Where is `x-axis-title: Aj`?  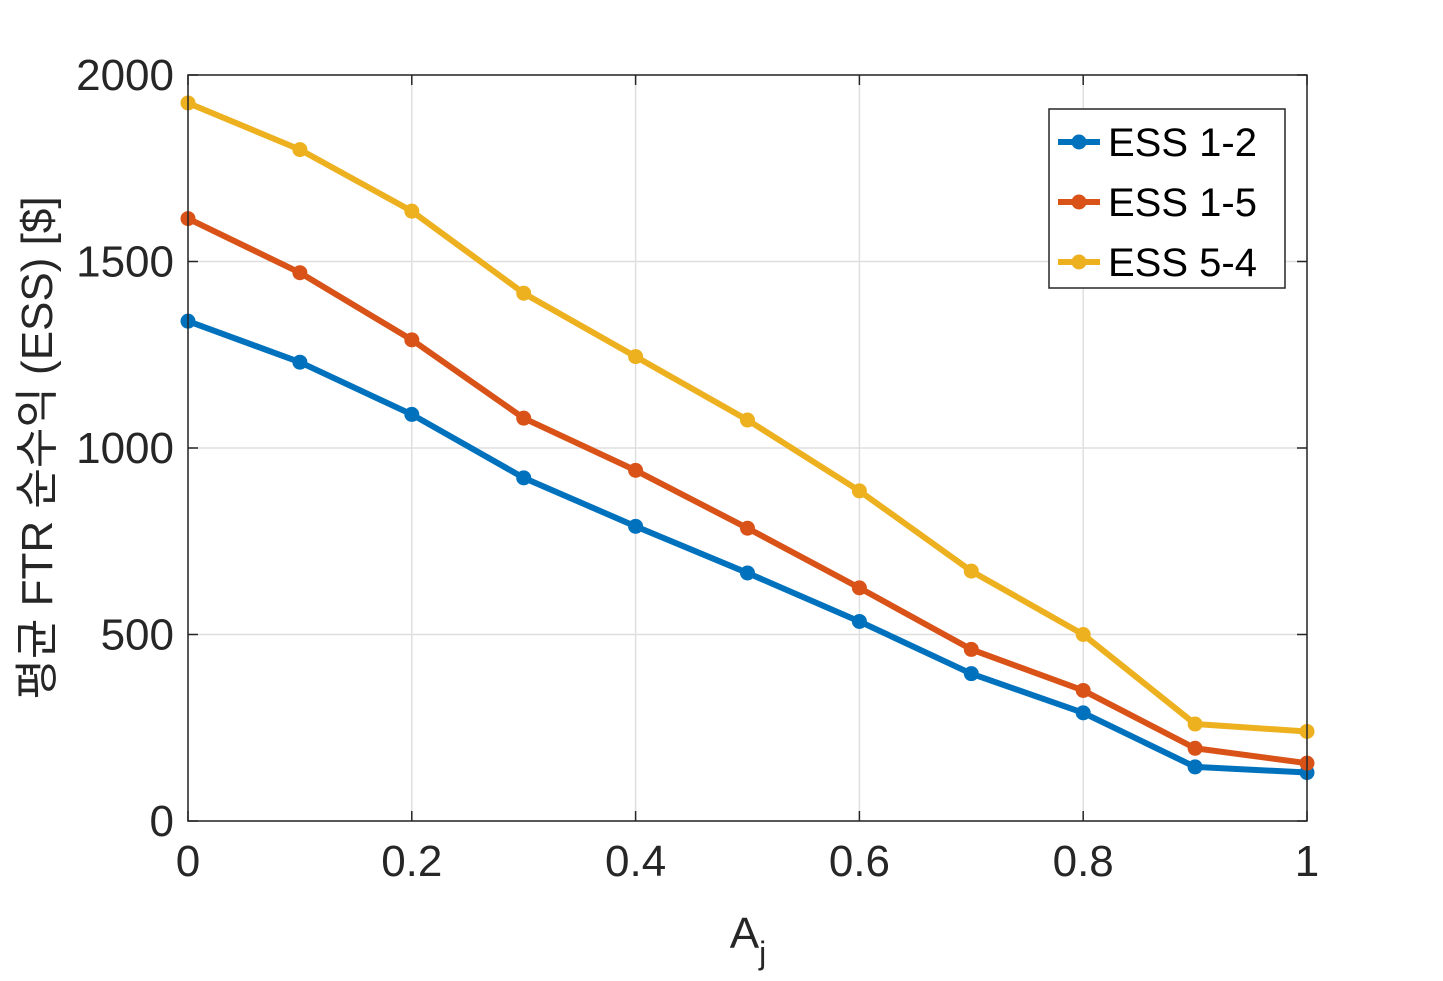 x-axis-title: Aj is located at coordinates (748, 940).